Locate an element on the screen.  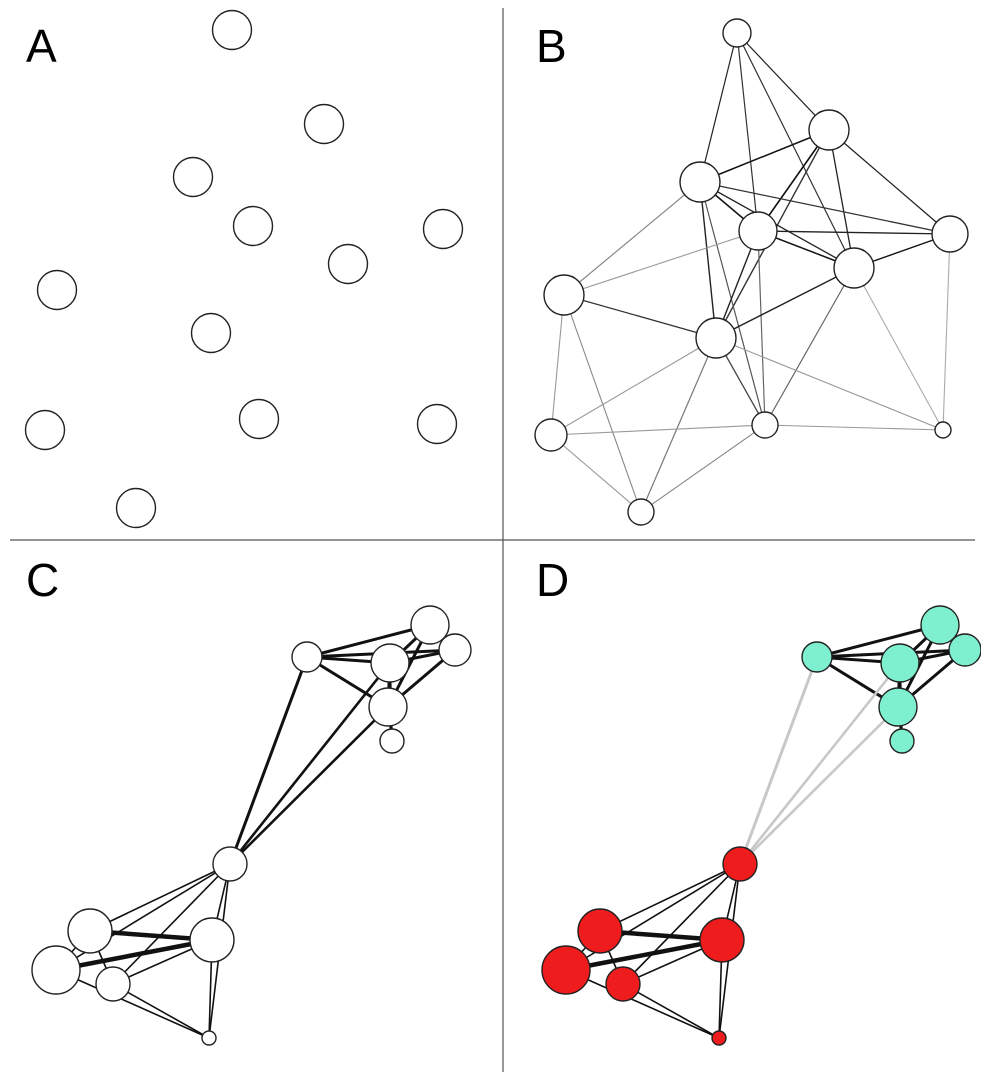
node-c11 is located at coordinates (113, 984).